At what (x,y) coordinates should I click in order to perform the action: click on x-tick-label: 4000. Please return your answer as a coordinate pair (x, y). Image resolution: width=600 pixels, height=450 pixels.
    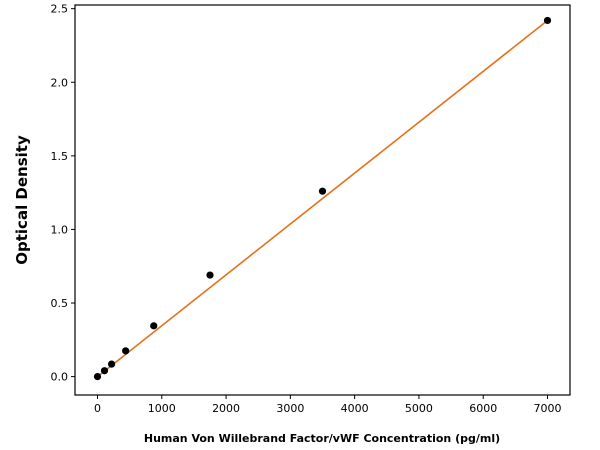
    Looking at the image, I should click on (355, 408).